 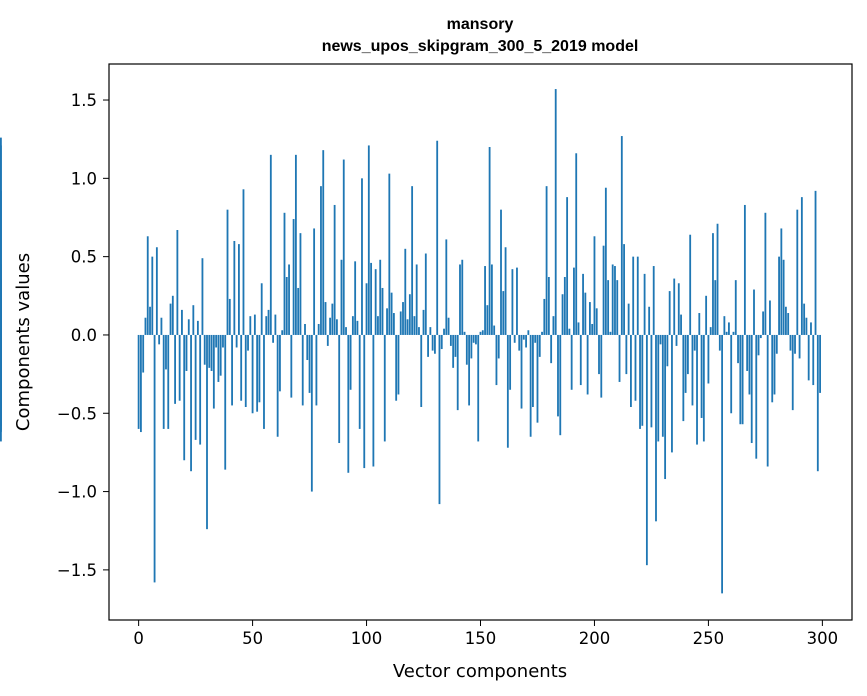 What do you see at coordinates (84, 257) in the screenshot?
I see `y-tick-label: 0.5` at bounding box center [84, 257].